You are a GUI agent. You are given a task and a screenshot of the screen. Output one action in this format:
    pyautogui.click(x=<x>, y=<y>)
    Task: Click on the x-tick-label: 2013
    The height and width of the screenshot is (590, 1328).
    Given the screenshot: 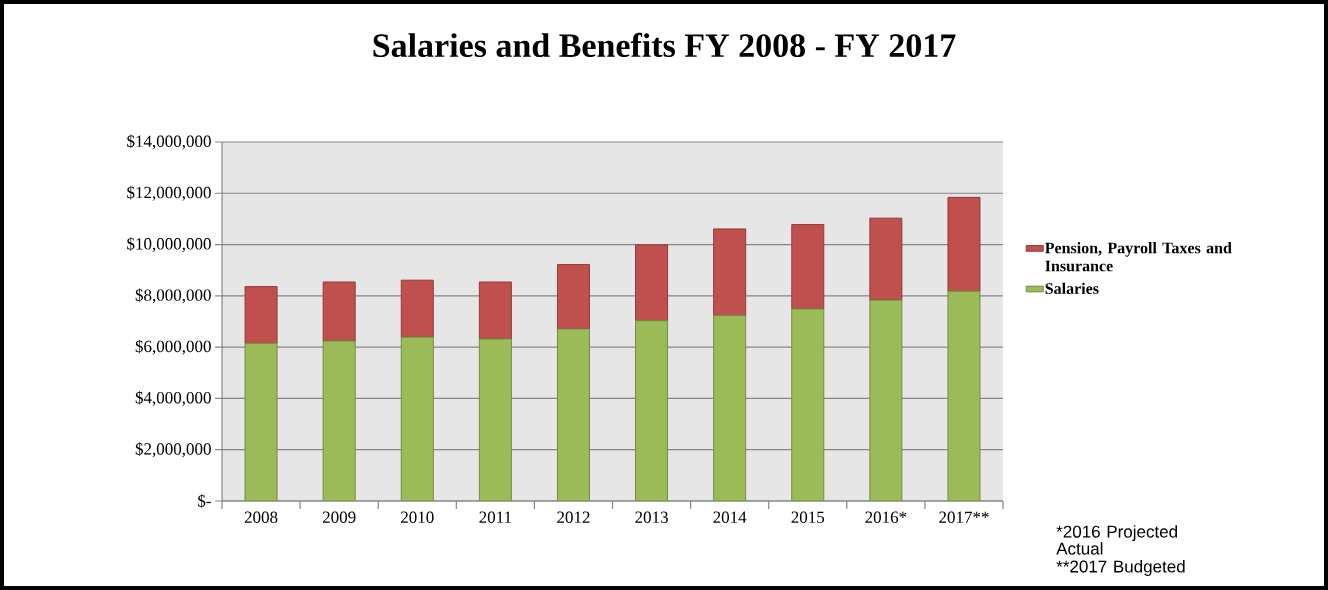 What is the action you would take?
    pyautogui.click(x=651, y=517)
    